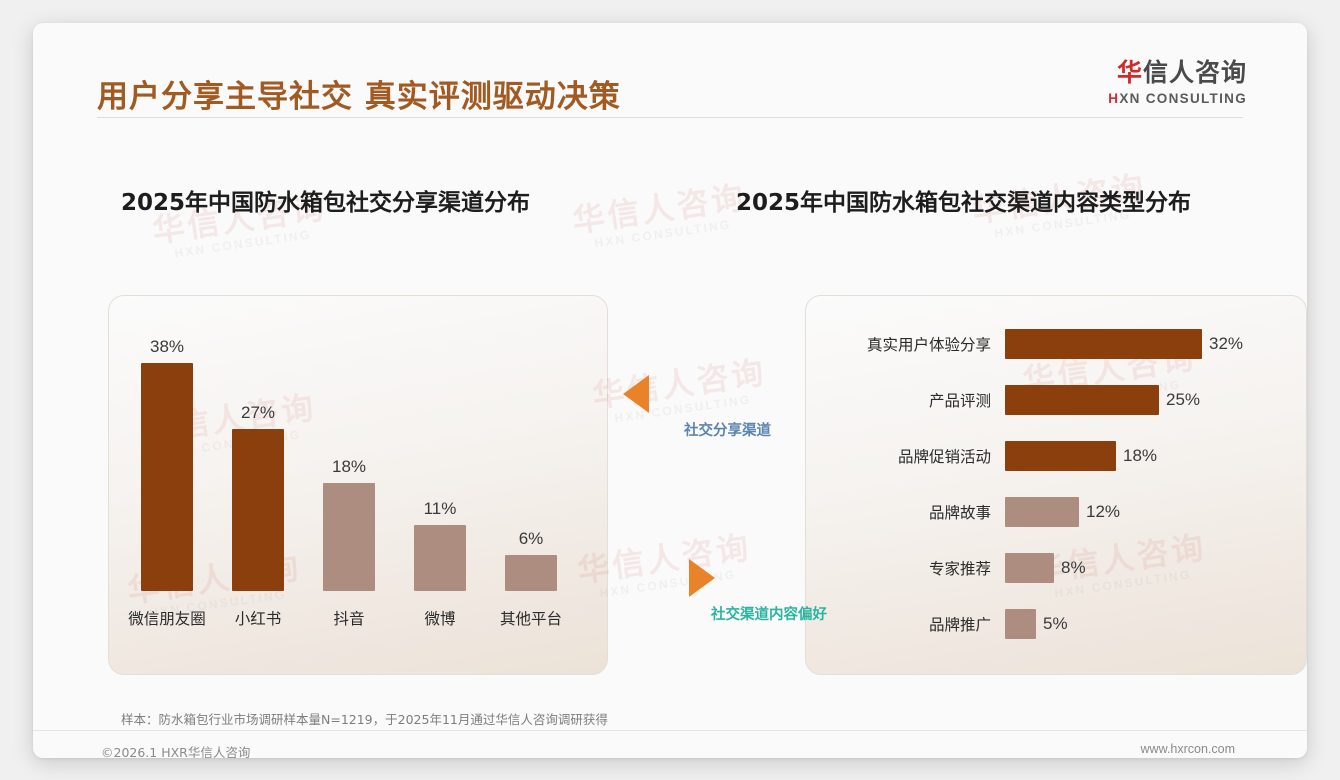  Describe the element at coordinates (349, 619) in the screenshot. I see `bar-category-label: 抖音` at that location.